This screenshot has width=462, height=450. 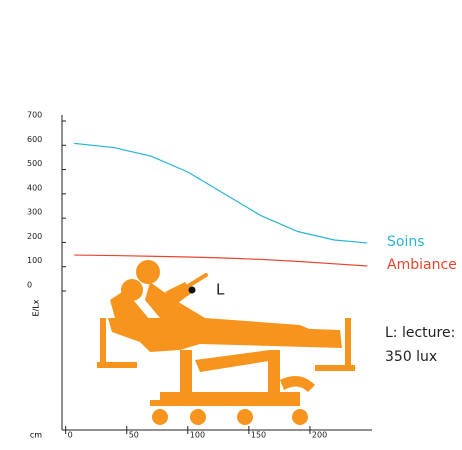 What do you see at coordinates (134, 435) in the screenshot?
I see `x-tick-label: 50` at bounding box center [134, 435].